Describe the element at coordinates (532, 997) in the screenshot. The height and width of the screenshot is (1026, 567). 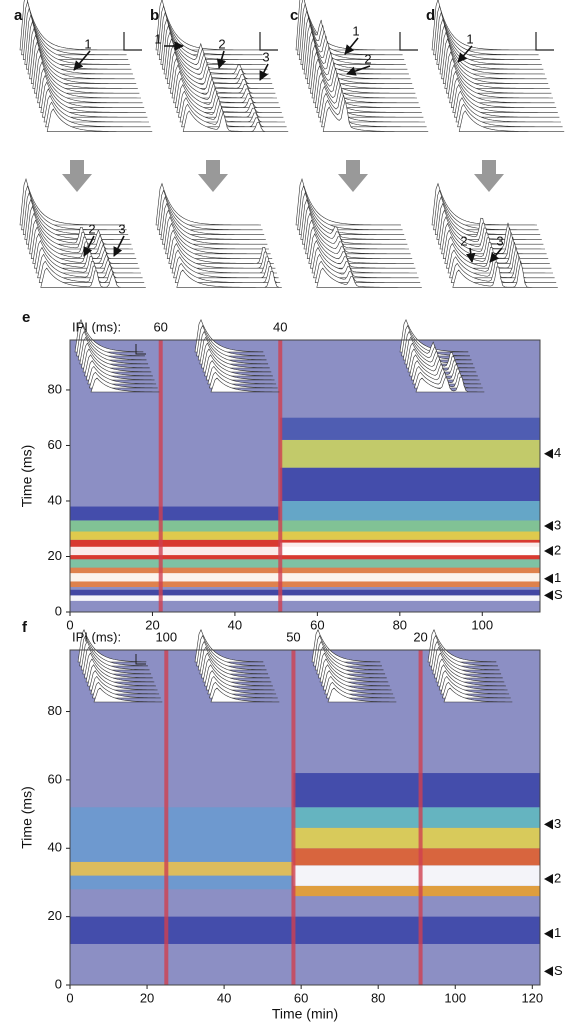
I see `x-tick-label: 120` at that location.